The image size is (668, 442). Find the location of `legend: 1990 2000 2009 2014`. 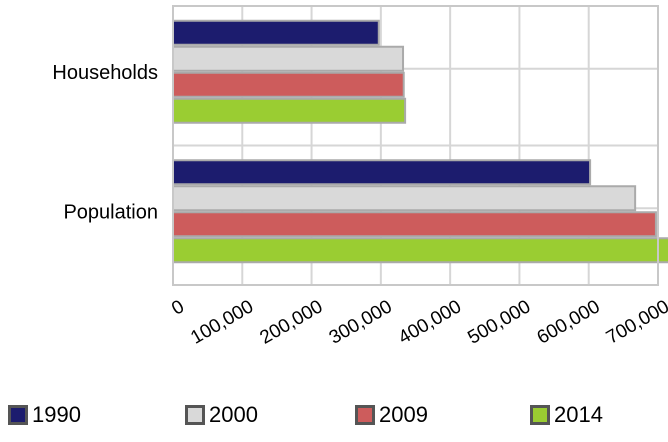

legend: 1990 2000 2009 2014 is located at coordinates (334, 422).